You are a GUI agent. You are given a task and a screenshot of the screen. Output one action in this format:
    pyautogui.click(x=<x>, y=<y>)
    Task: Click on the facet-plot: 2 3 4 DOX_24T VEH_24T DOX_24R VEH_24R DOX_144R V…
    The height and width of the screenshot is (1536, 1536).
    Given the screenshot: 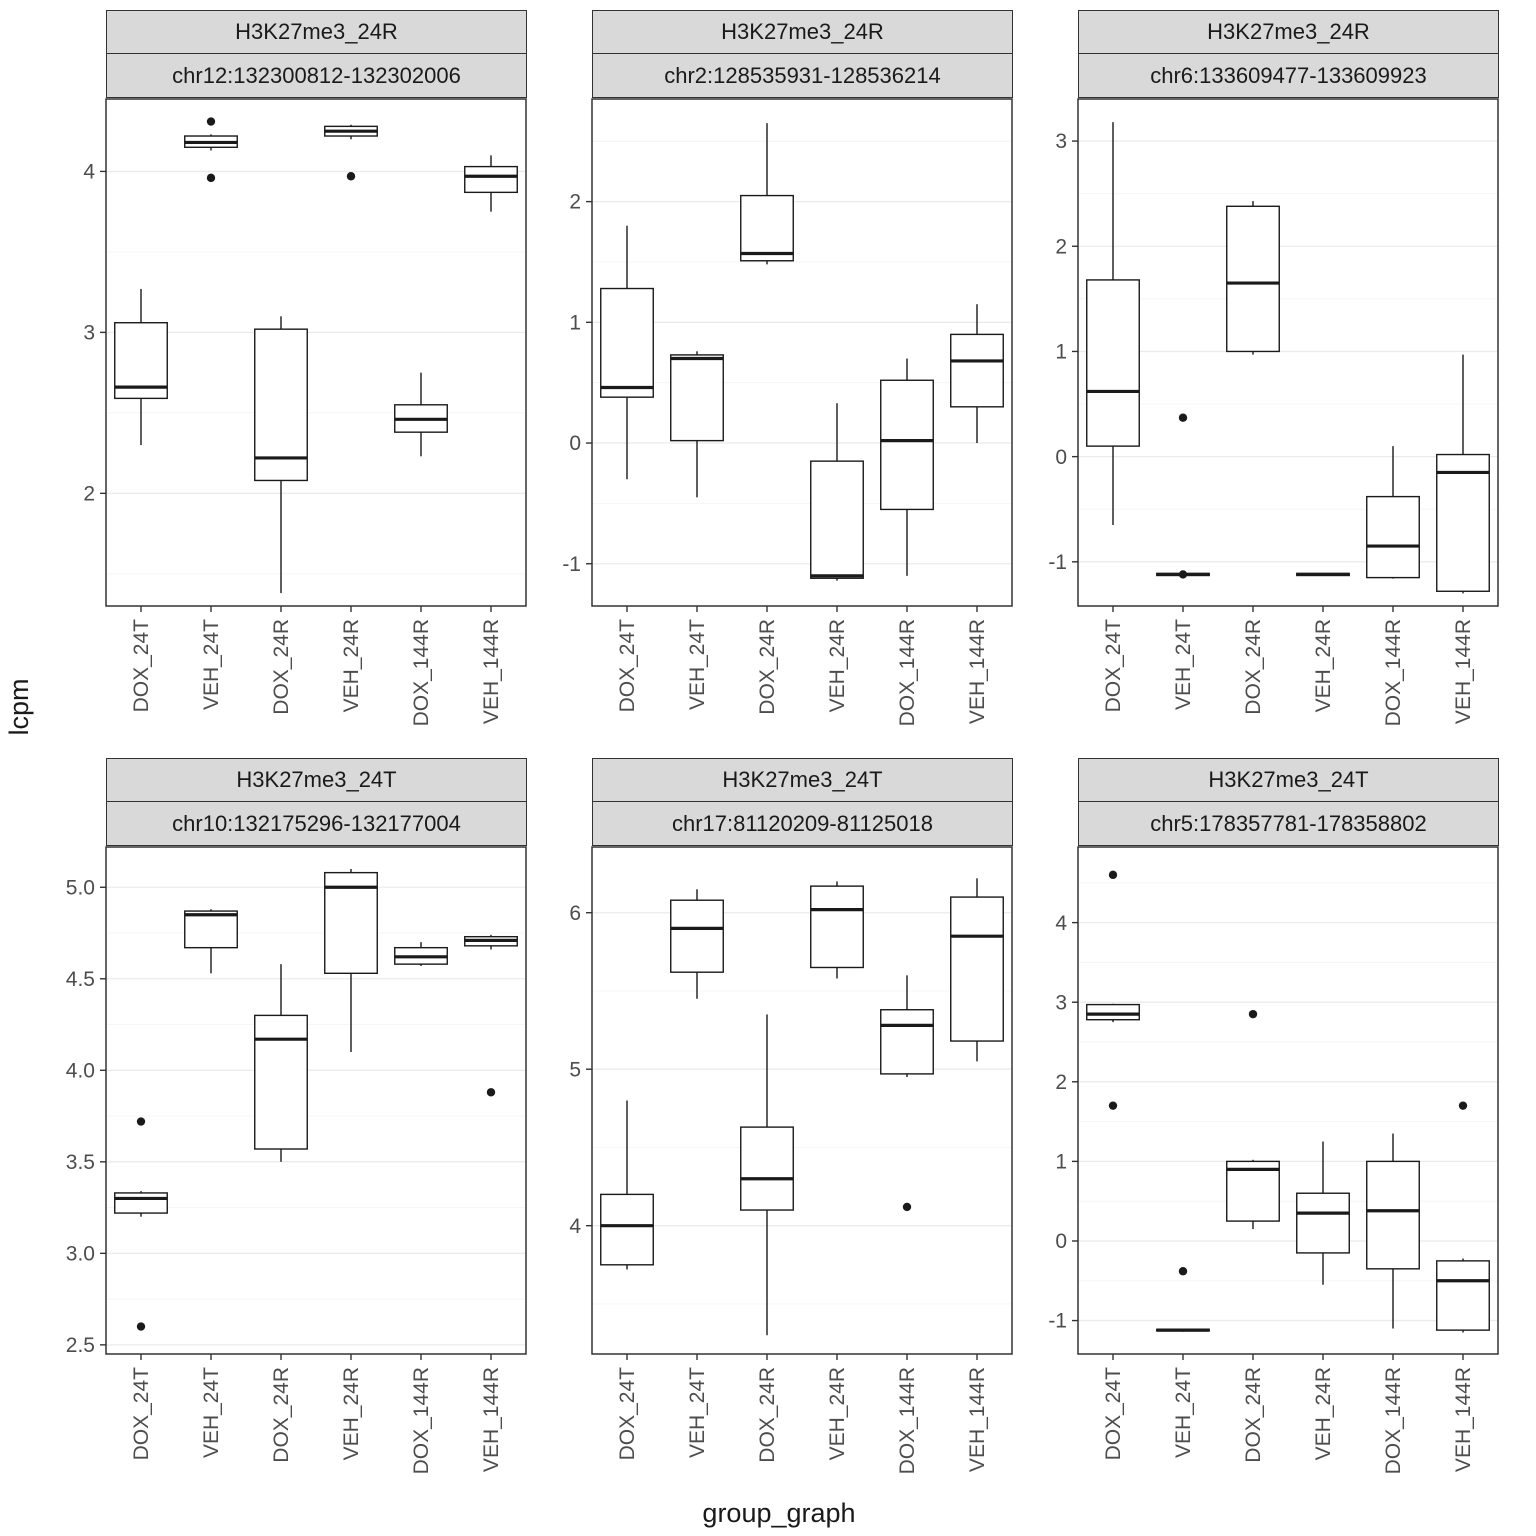 What is the action you would take?
    pyautogui.click(x=305, y=412)
    